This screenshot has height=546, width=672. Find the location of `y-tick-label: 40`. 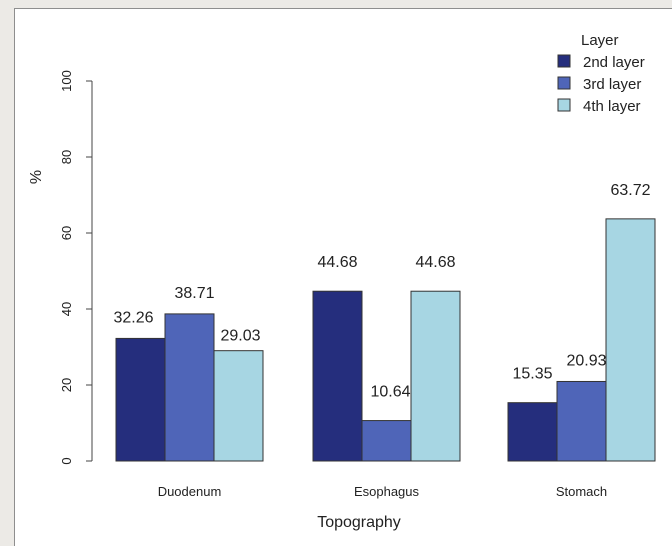

y-tick-label: 40 is located at coordinates (66, 309).